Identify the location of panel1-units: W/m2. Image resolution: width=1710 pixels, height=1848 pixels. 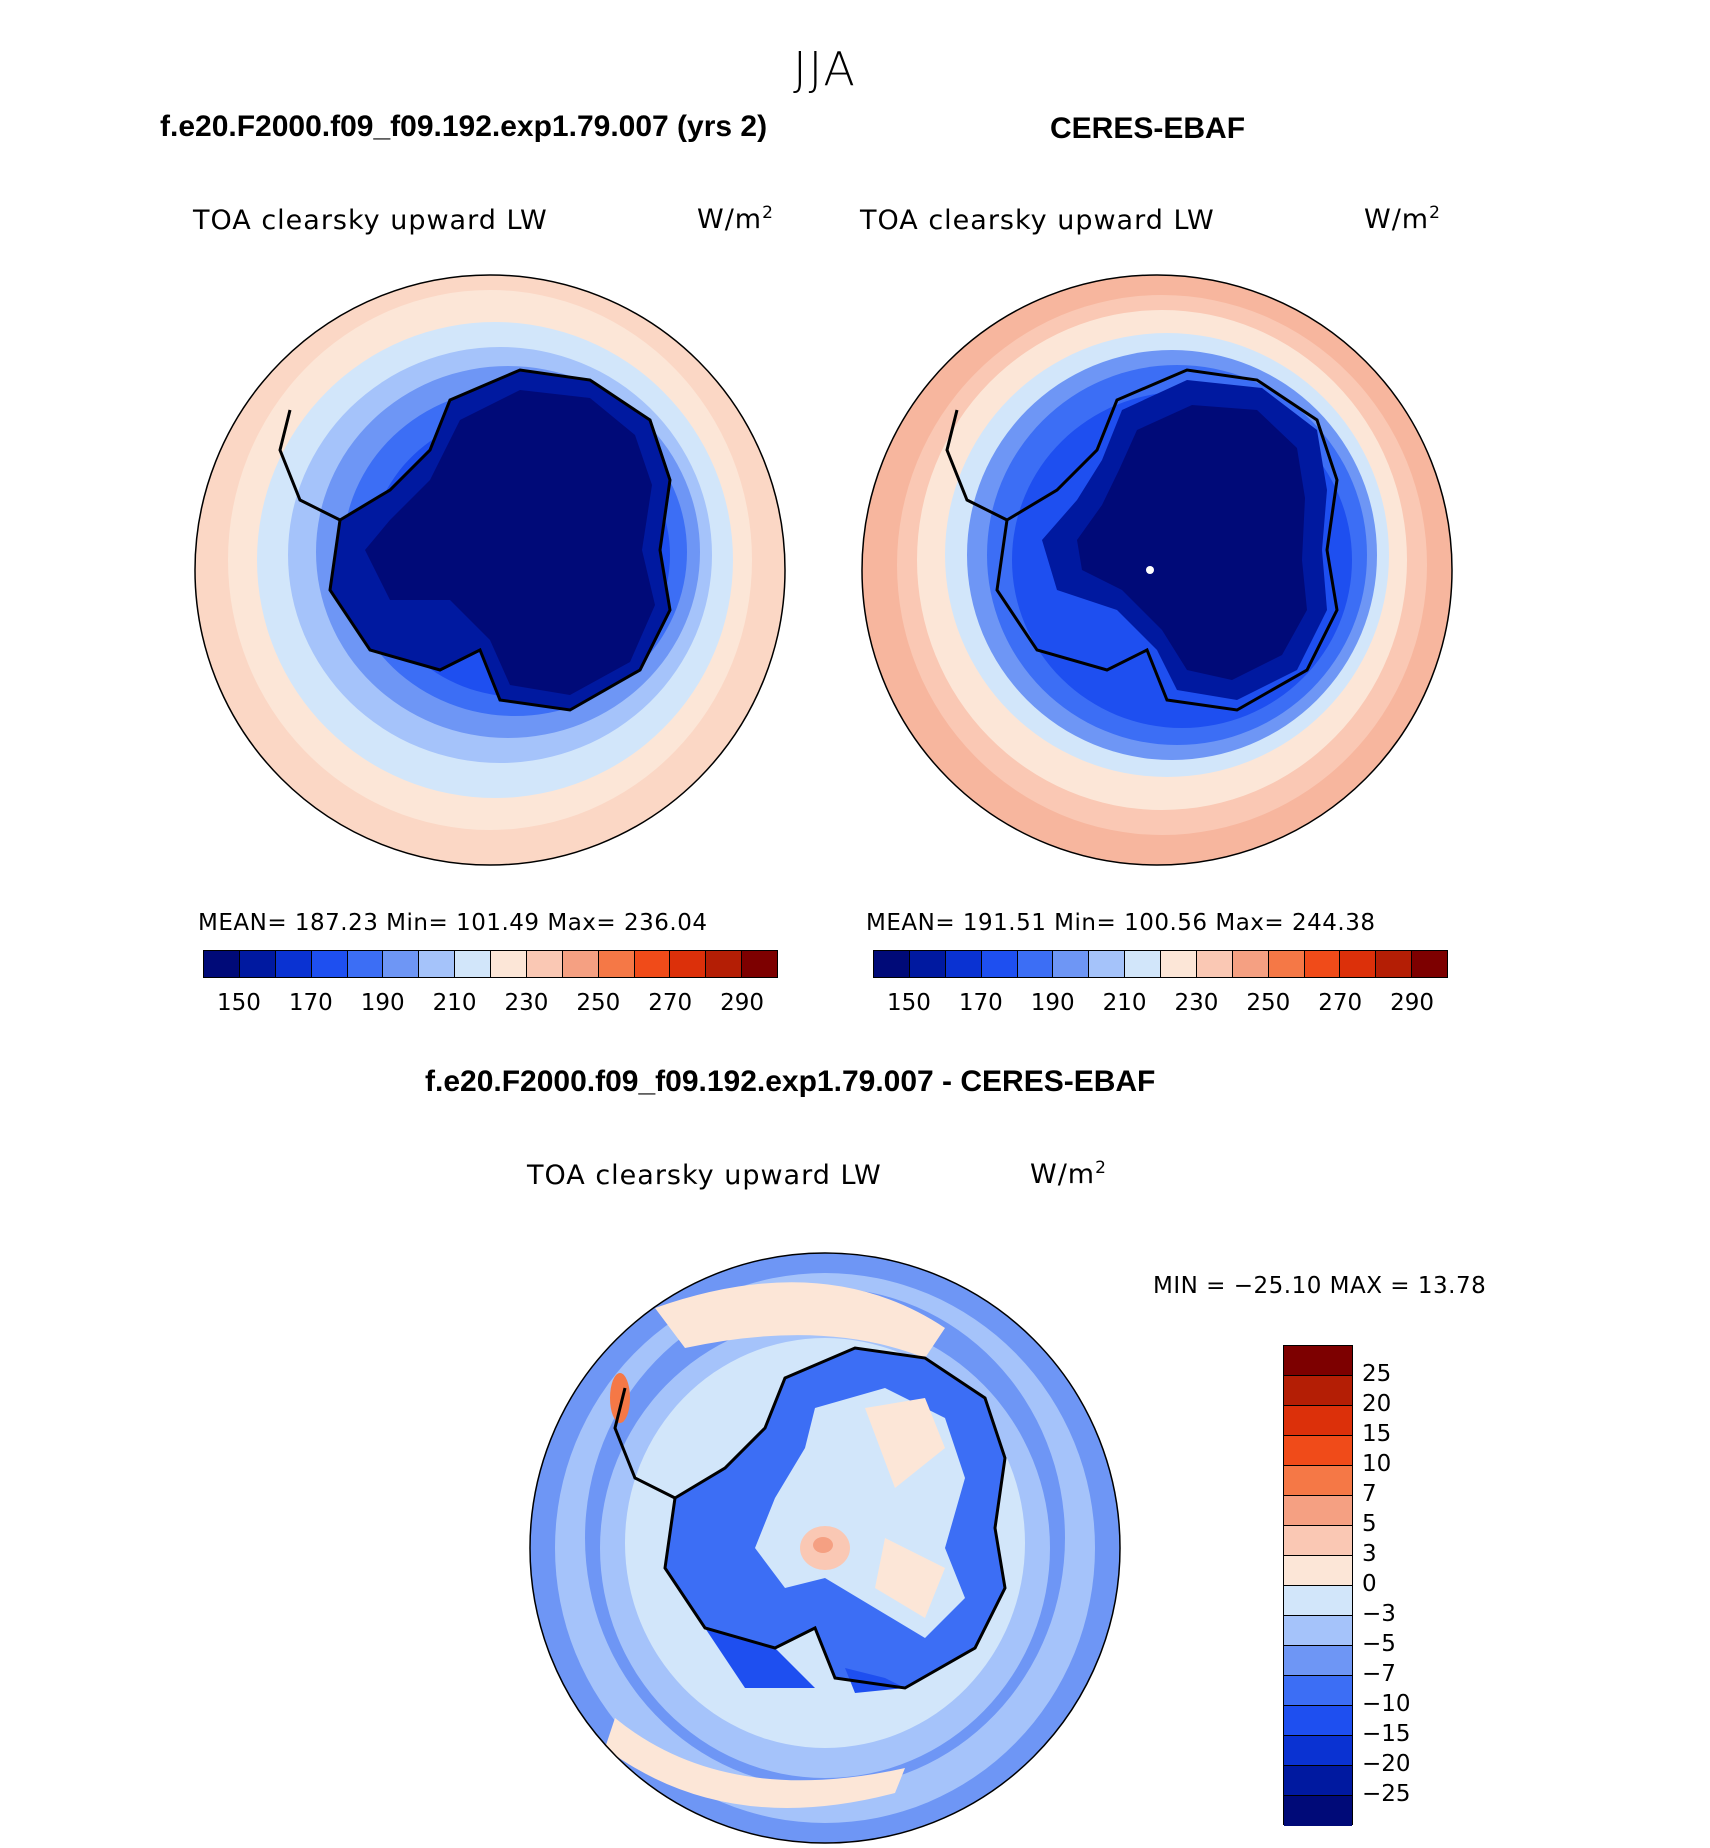
(735, 219).